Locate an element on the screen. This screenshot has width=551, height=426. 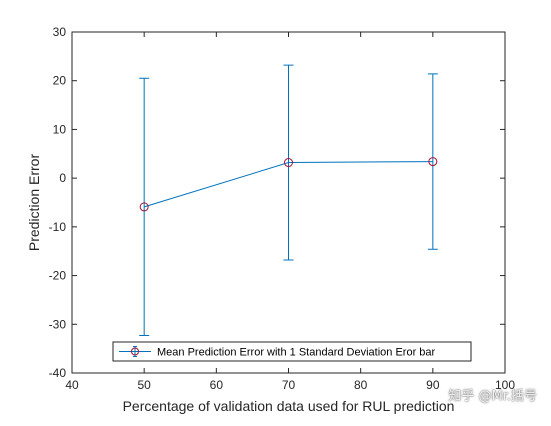
y-tick-label: 0 is located at coordinates (62, 178).